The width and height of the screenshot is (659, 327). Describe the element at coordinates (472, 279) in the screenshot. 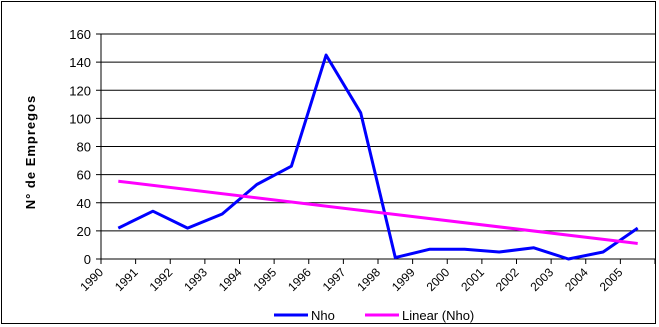

I see `x-tick-label: 2001` at that location.